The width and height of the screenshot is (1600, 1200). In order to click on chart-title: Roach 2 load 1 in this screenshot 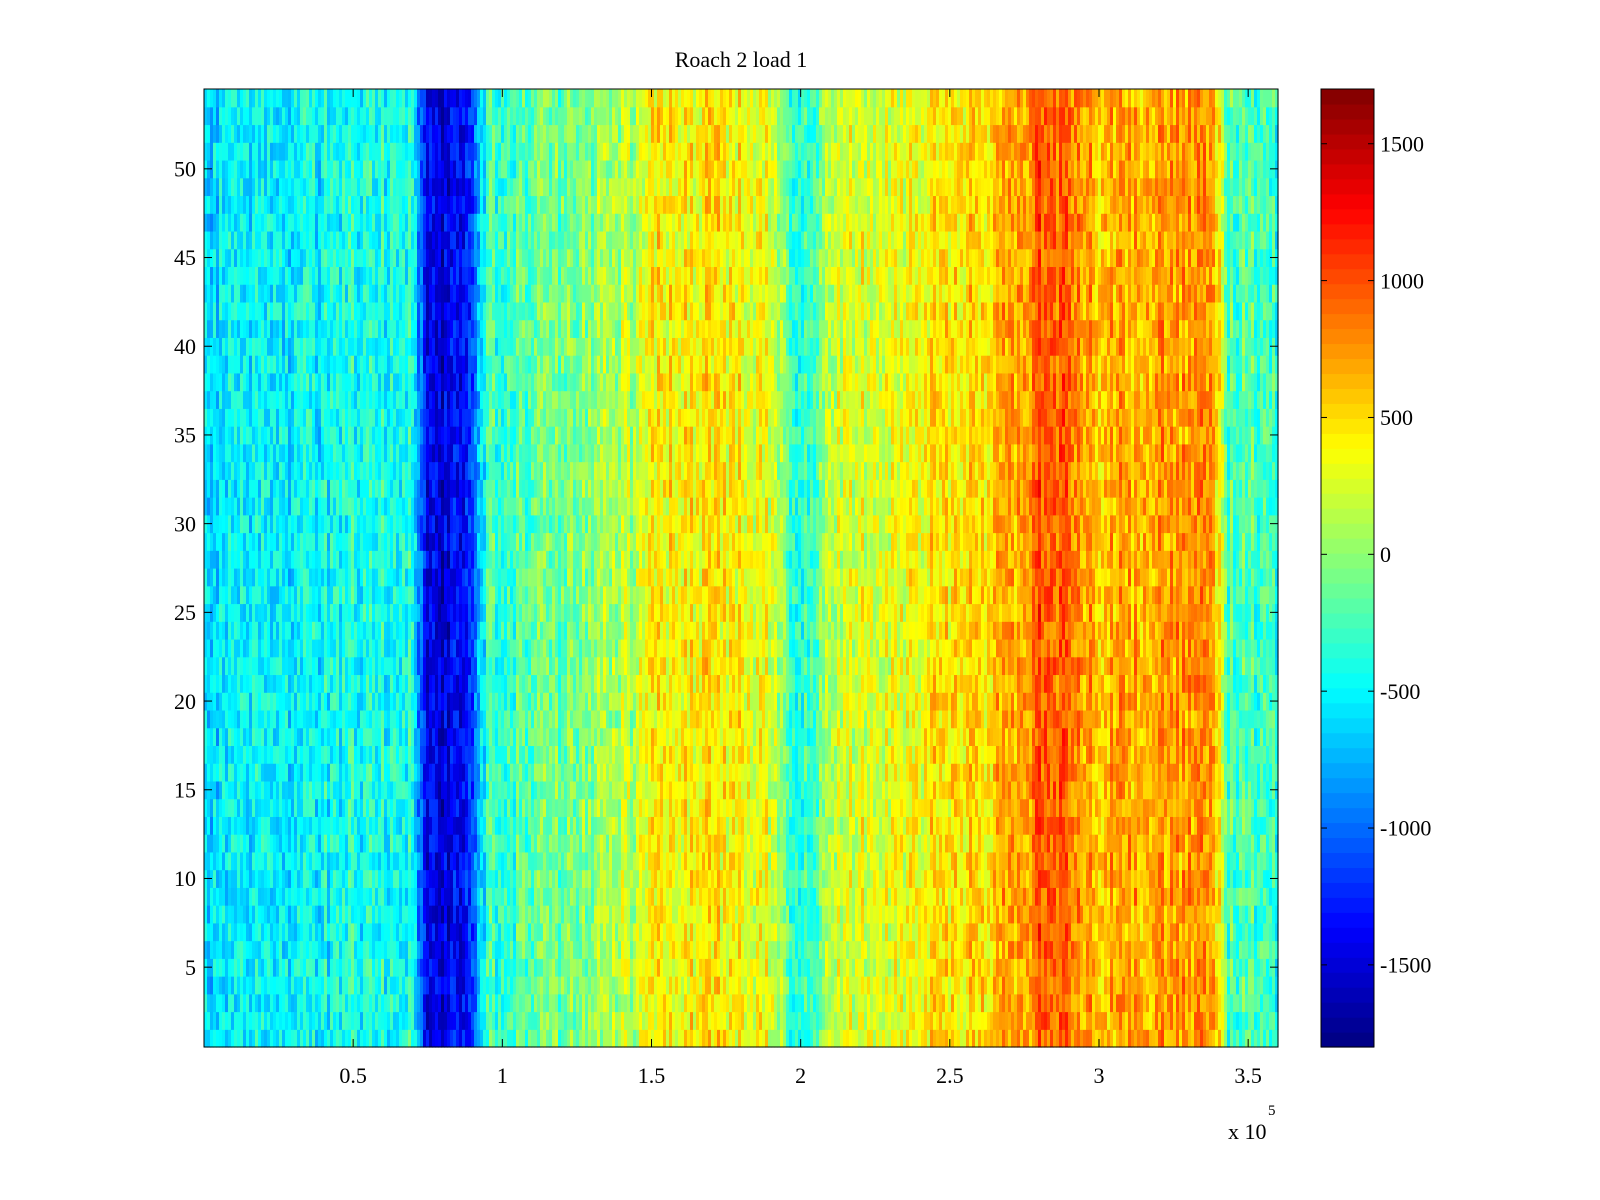, I will do `click(741, 59)`.